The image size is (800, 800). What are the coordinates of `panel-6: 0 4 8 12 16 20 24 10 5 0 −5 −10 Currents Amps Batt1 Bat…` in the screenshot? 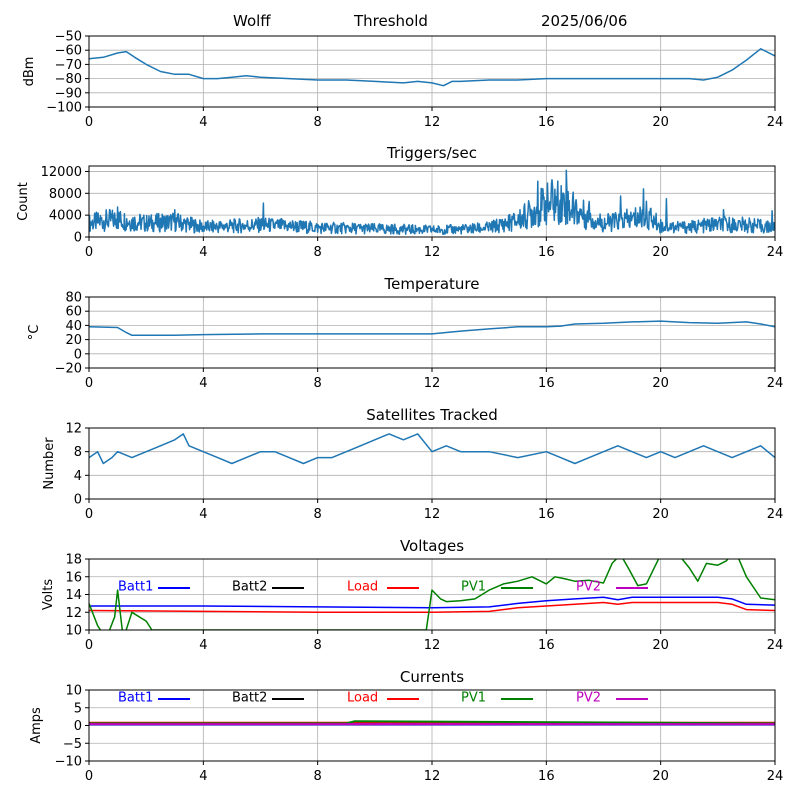 It's located at (406, 726).